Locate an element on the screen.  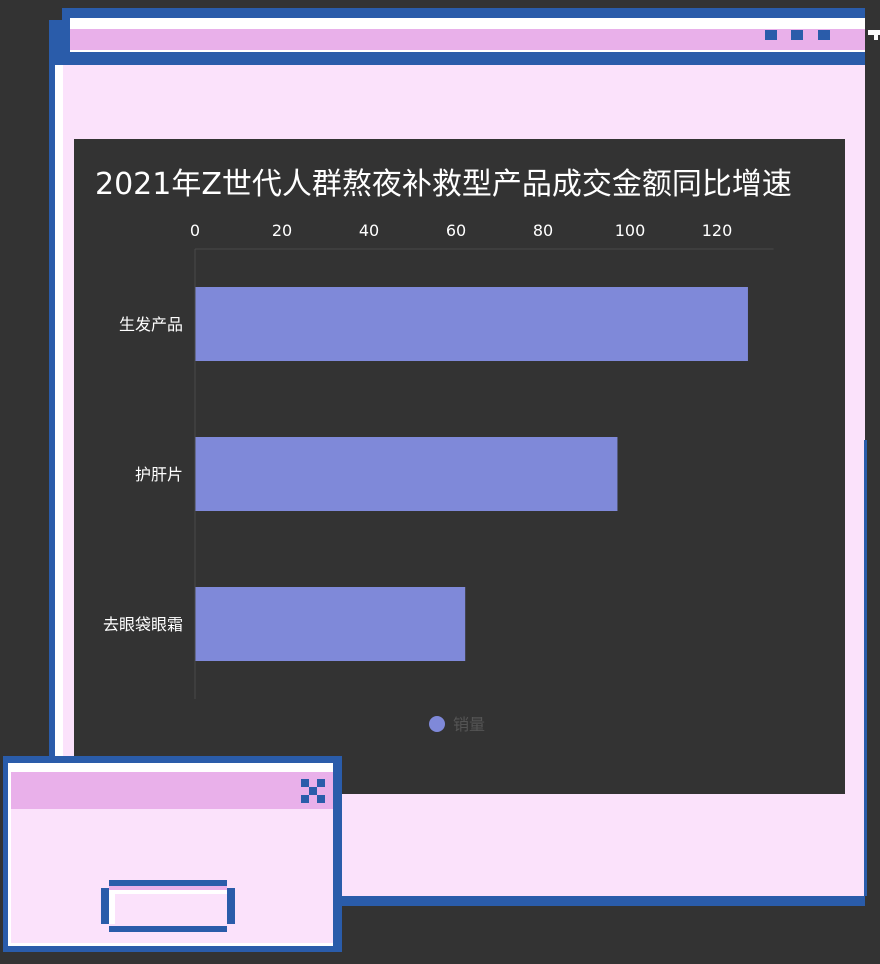
x-tick-label: 40 is located at coordinates (369, 230).